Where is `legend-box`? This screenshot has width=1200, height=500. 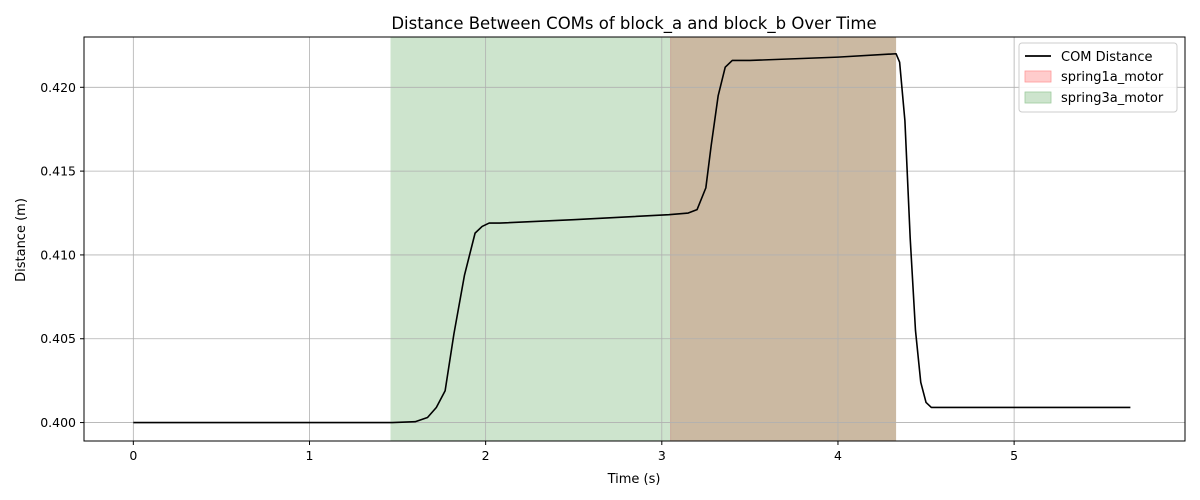
legend-box is located at coordinates (1098, 77).